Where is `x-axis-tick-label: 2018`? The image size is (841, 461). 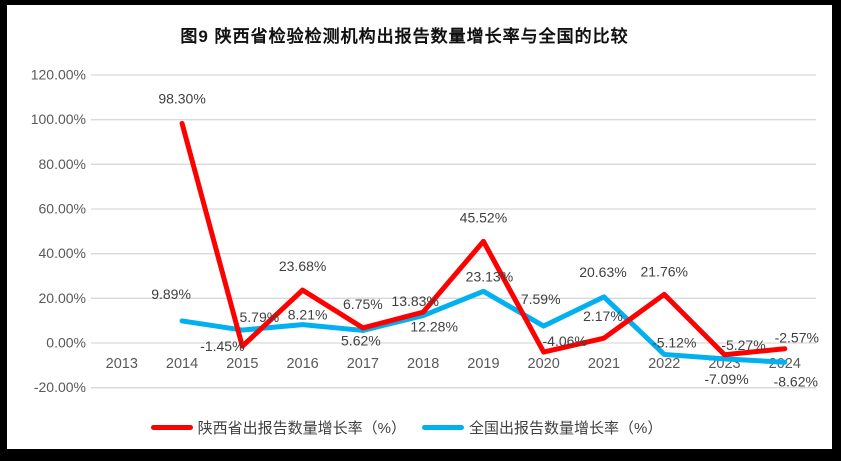
x-axis-tick-label: 2018 is located at coordinates (423, 364).